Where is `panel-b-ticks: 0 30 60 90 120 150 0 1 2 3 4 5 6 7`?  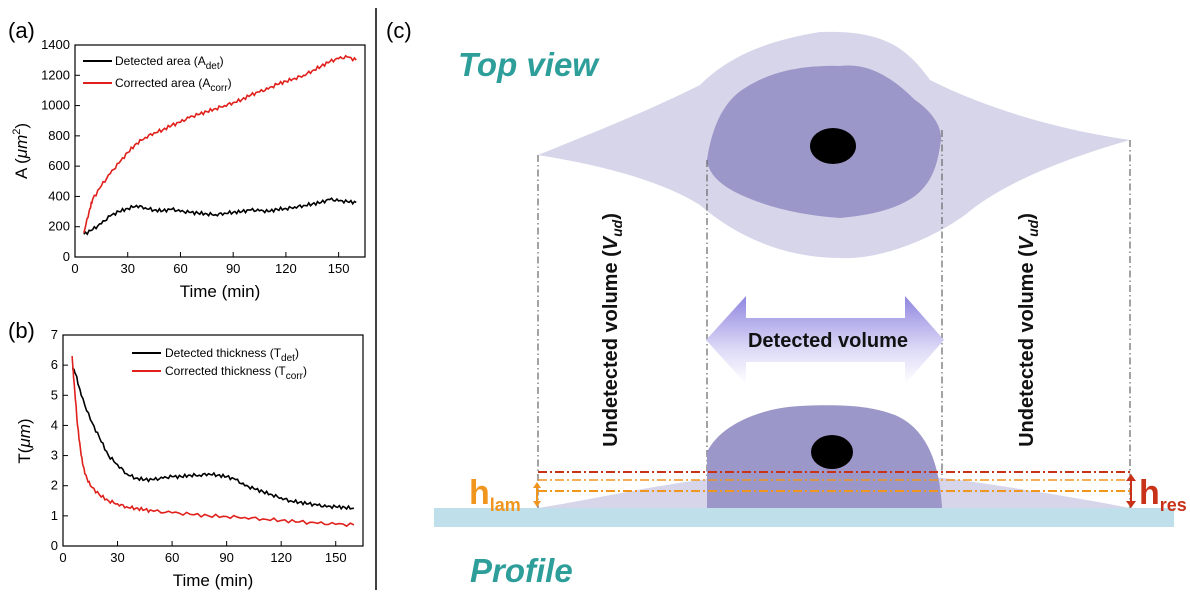 panel-b-ticks: 0 30 60 90 120 150 0 1 2 3 4 5 6 7 is located at coordinates (199, 446).